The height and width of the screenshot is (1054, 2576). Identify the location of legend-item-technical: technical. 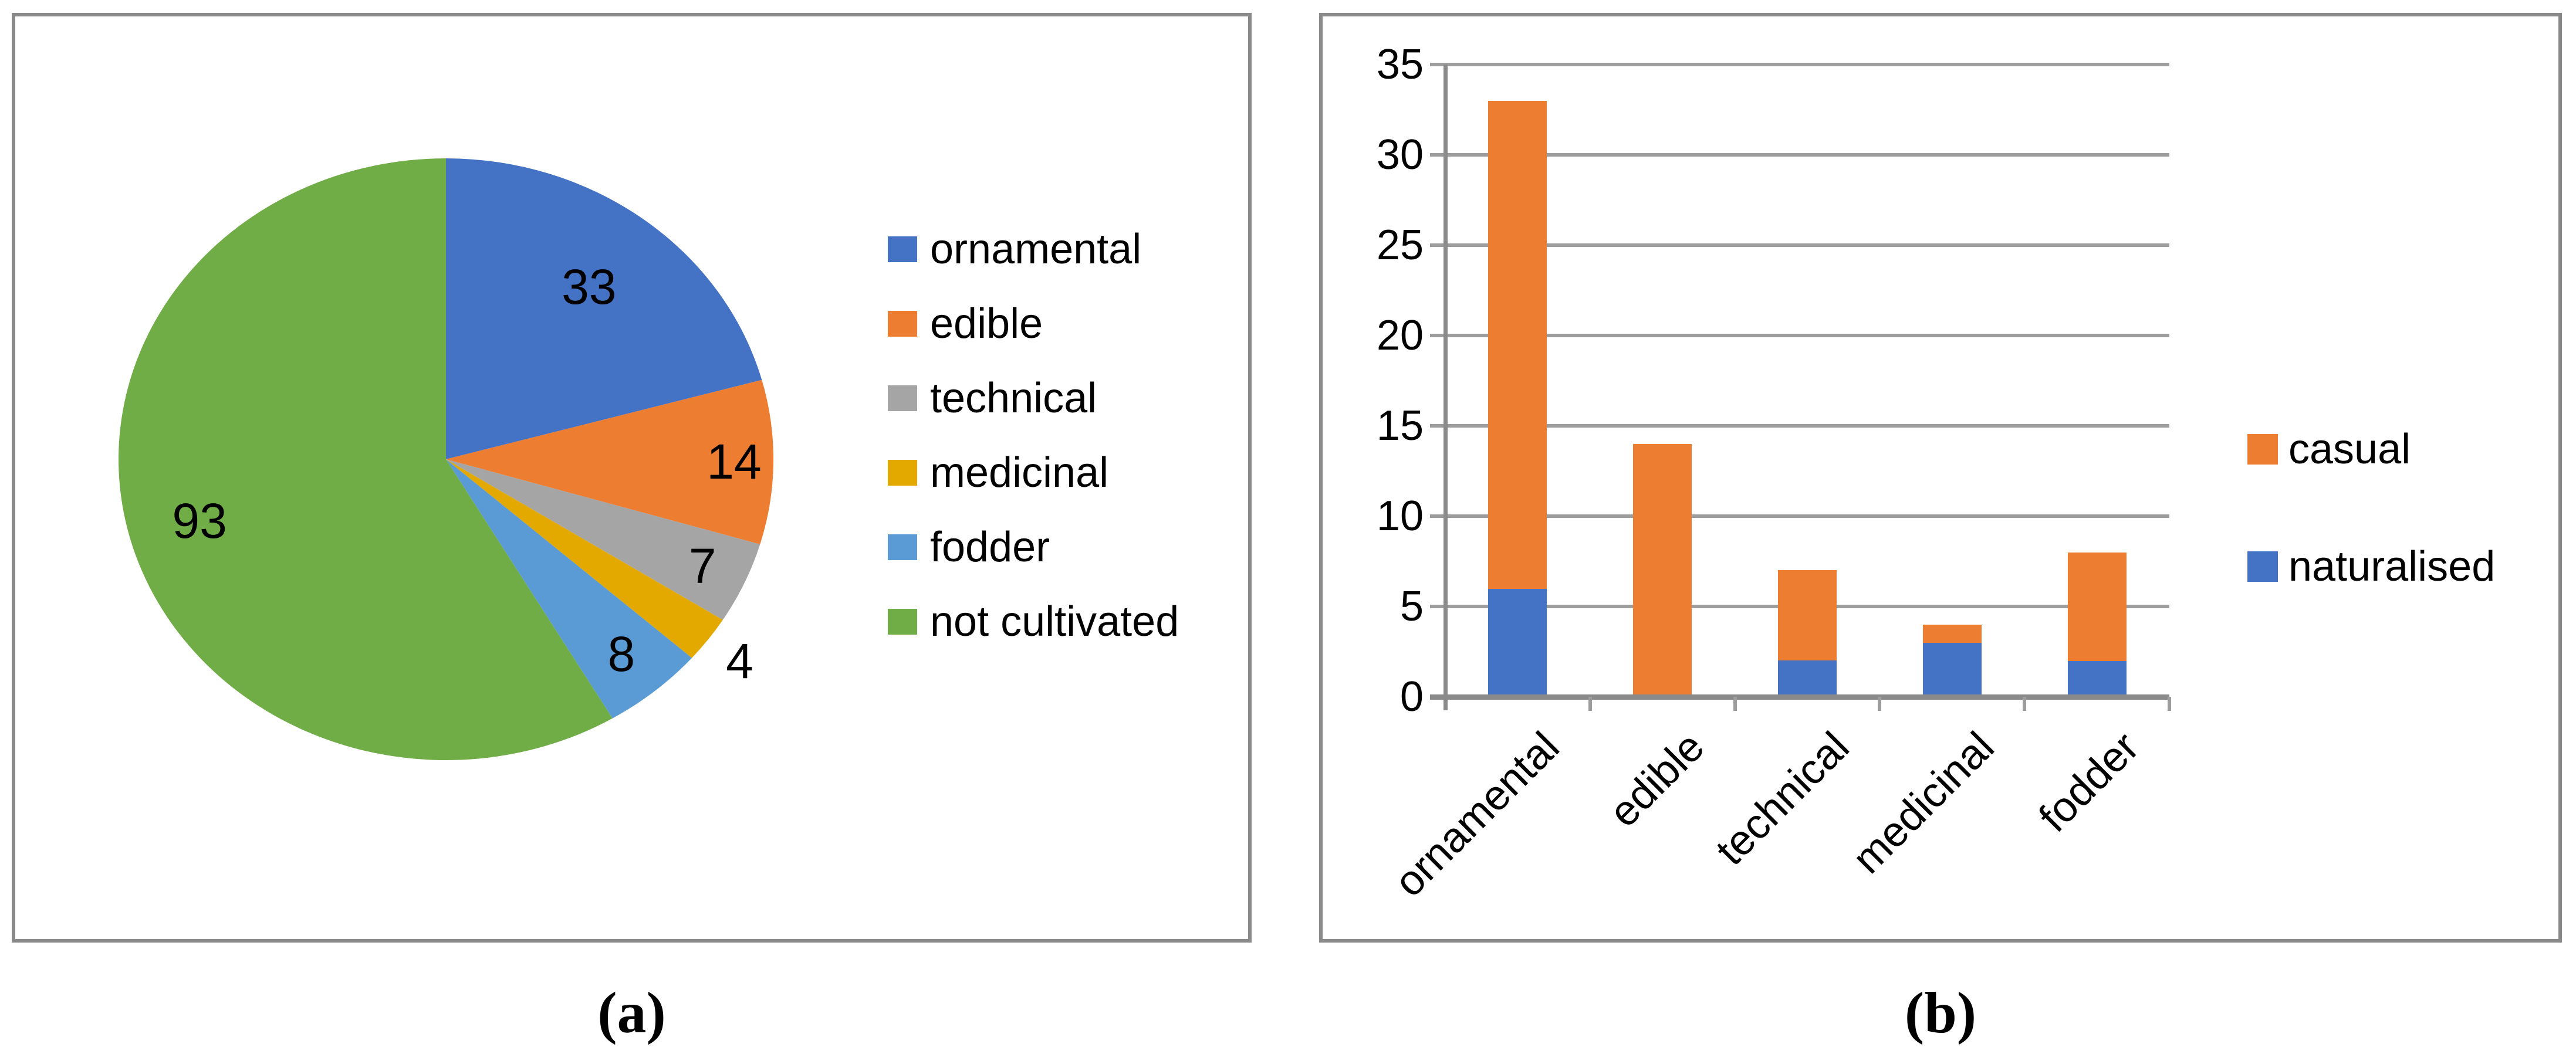
(992, 398).